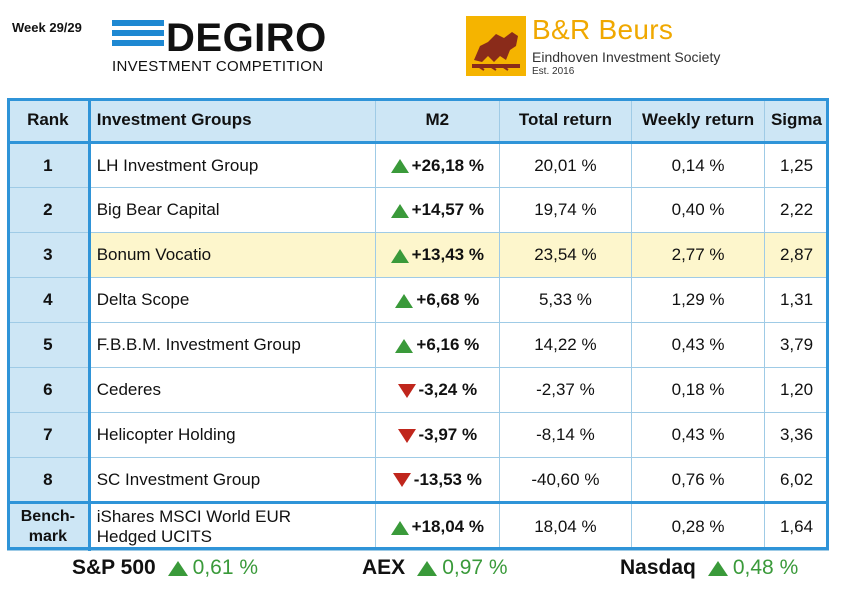 The width and height of the screenshot is (842, 595). I want to click on society-title: B&R Beurs, so click(603, 29).